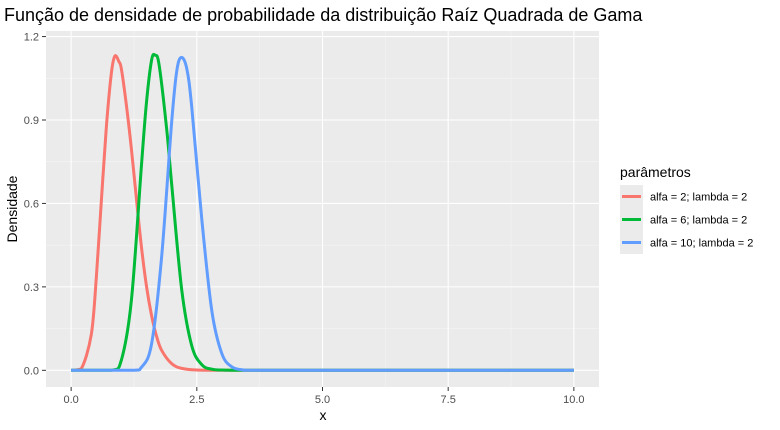 This screenshot has width=780, height=430. Describe the element at coordinates (70, 400) in the screenshot. I see `x-tick-label: 0.0` at that location.